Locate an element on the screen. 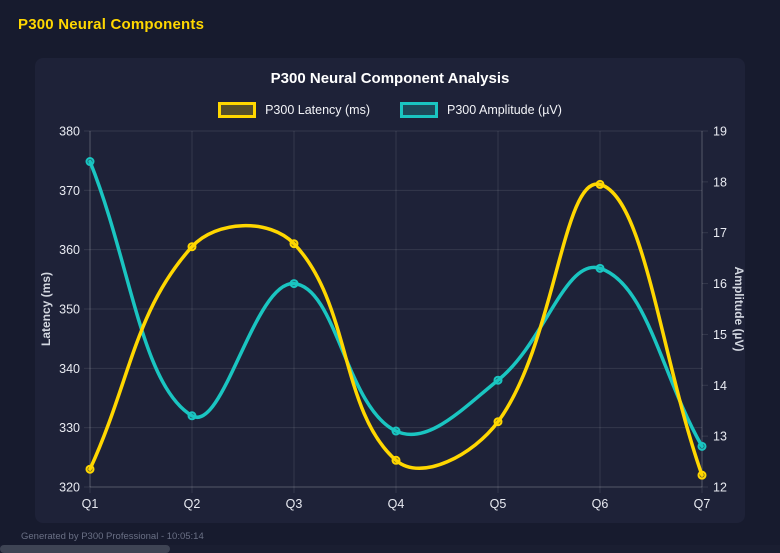 The height and width of the screenshot is (553, 780). x-axis-tick-label: Q5 is located at coordinates (498, 504).